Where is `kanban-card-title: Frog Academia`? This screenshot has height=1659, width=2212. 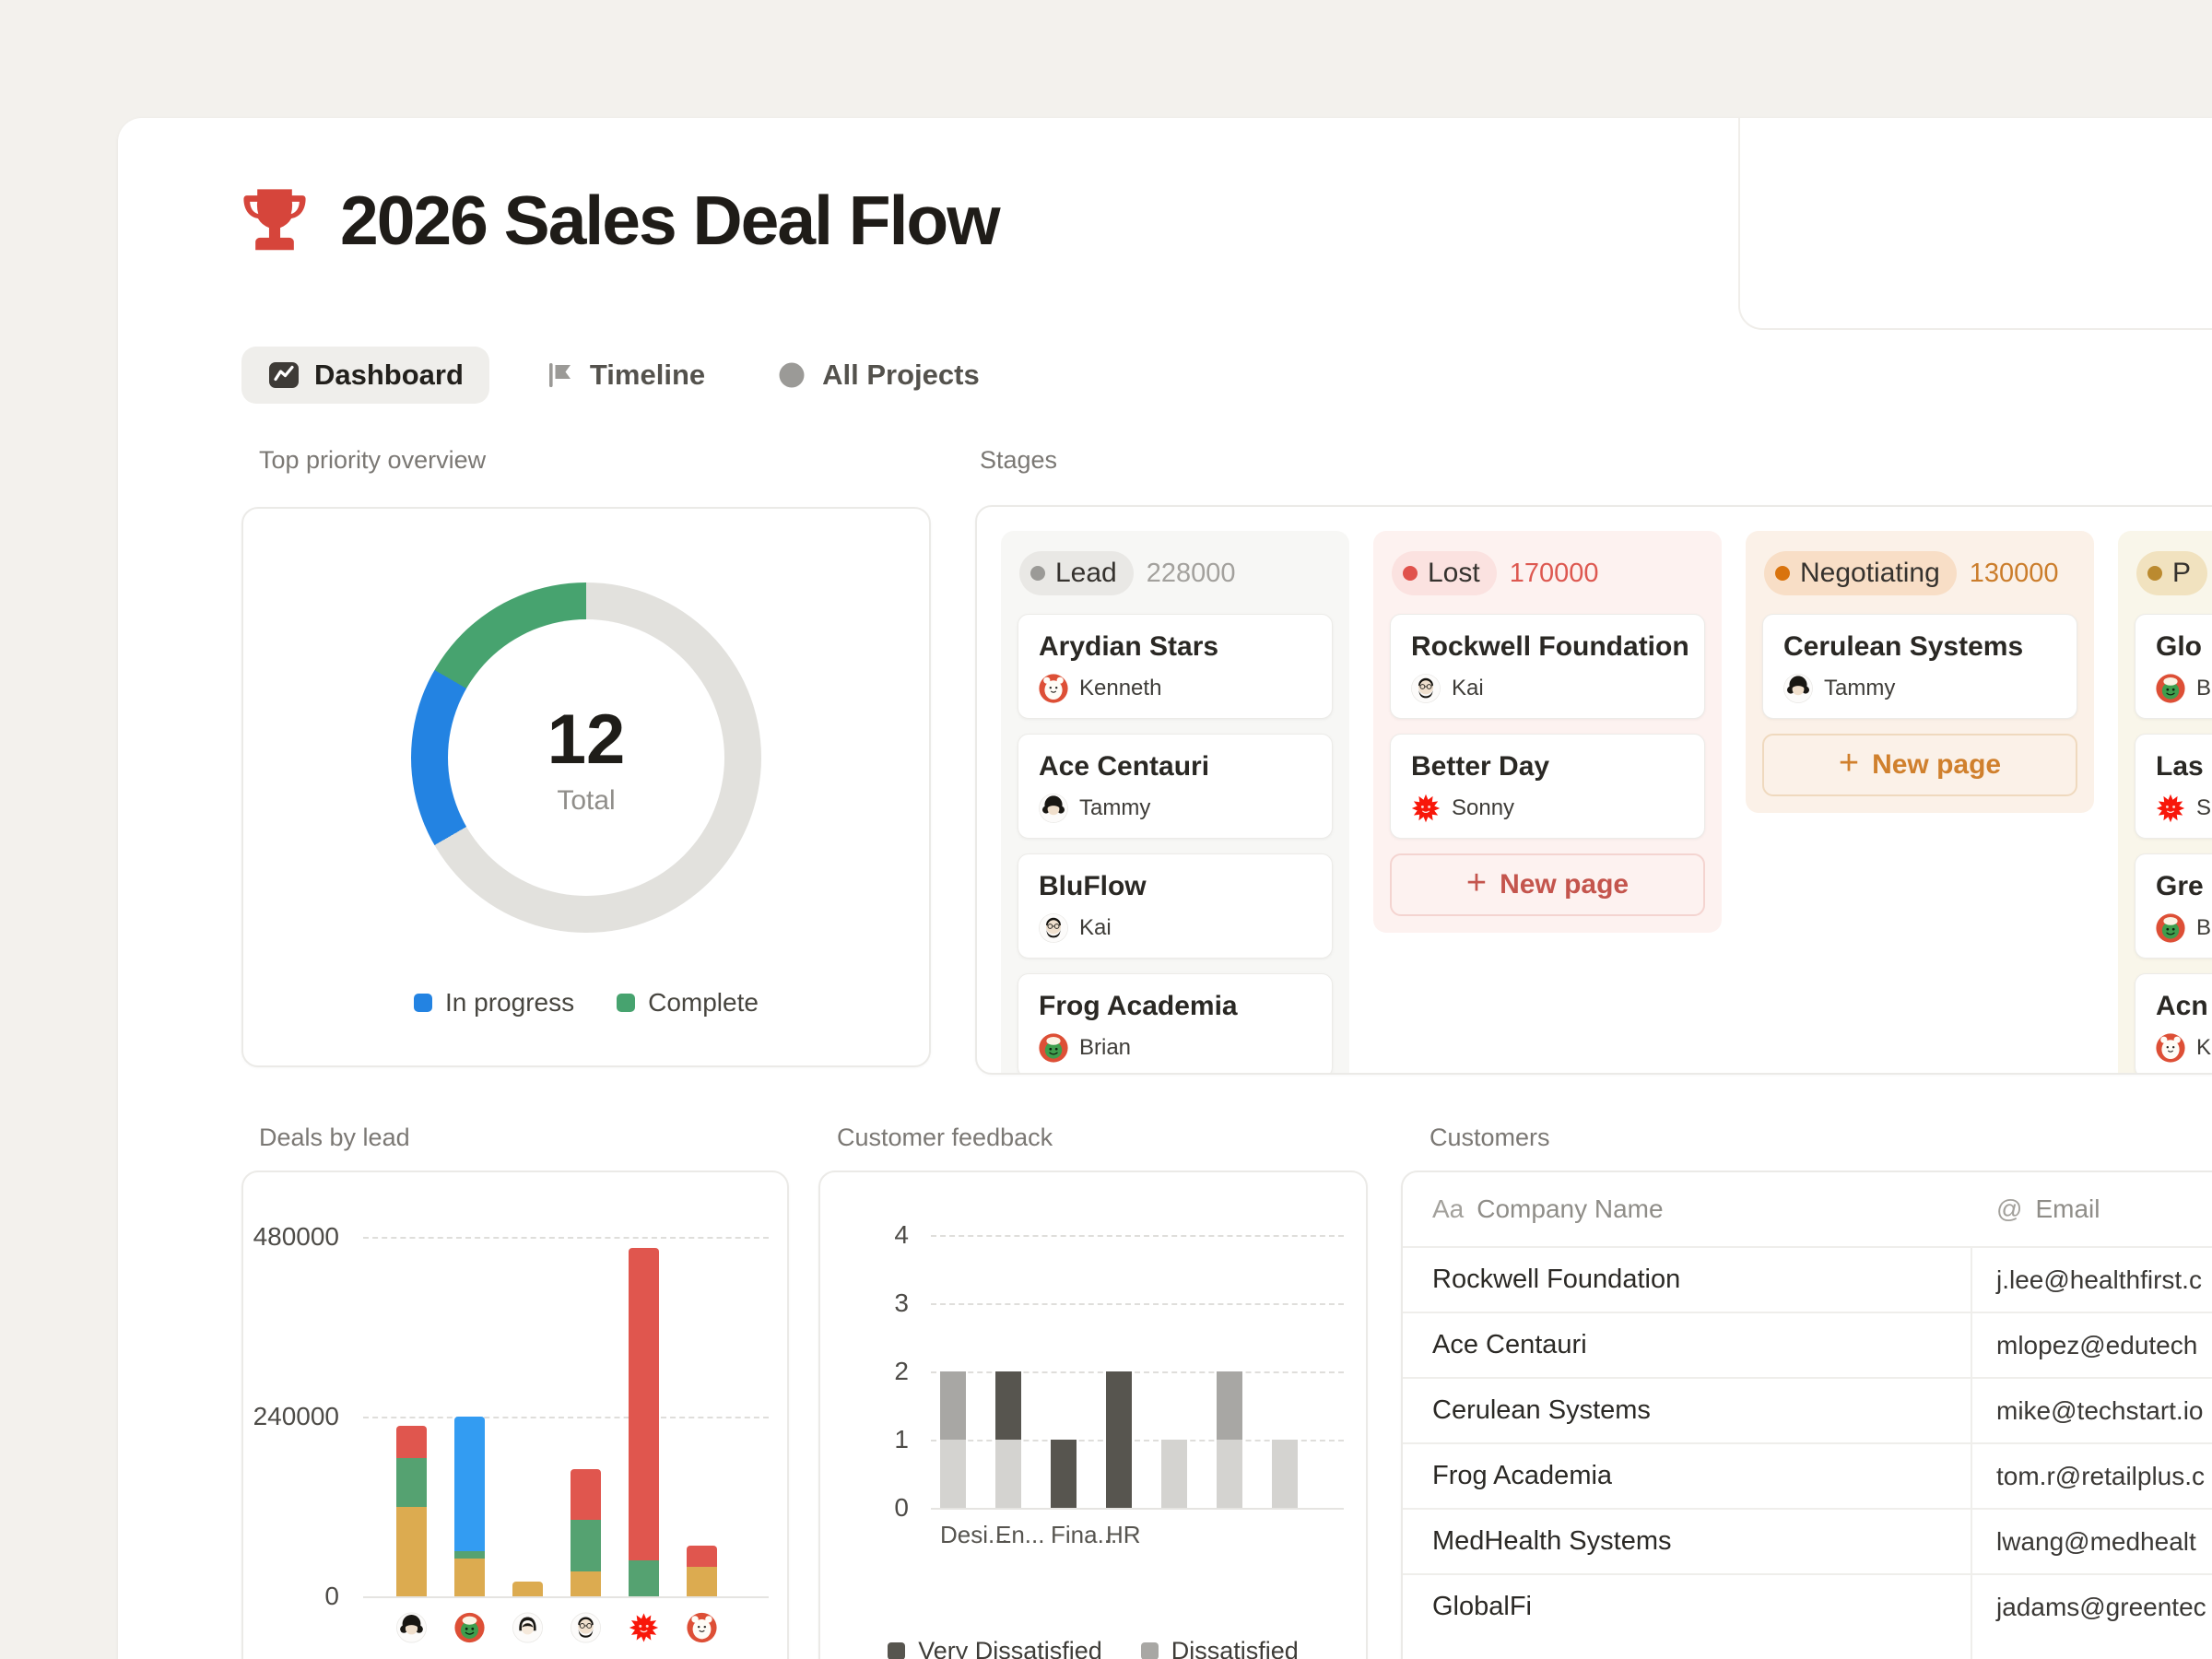
kanban-card-title: Frog Academia is located at coordinates (1138, 1006).